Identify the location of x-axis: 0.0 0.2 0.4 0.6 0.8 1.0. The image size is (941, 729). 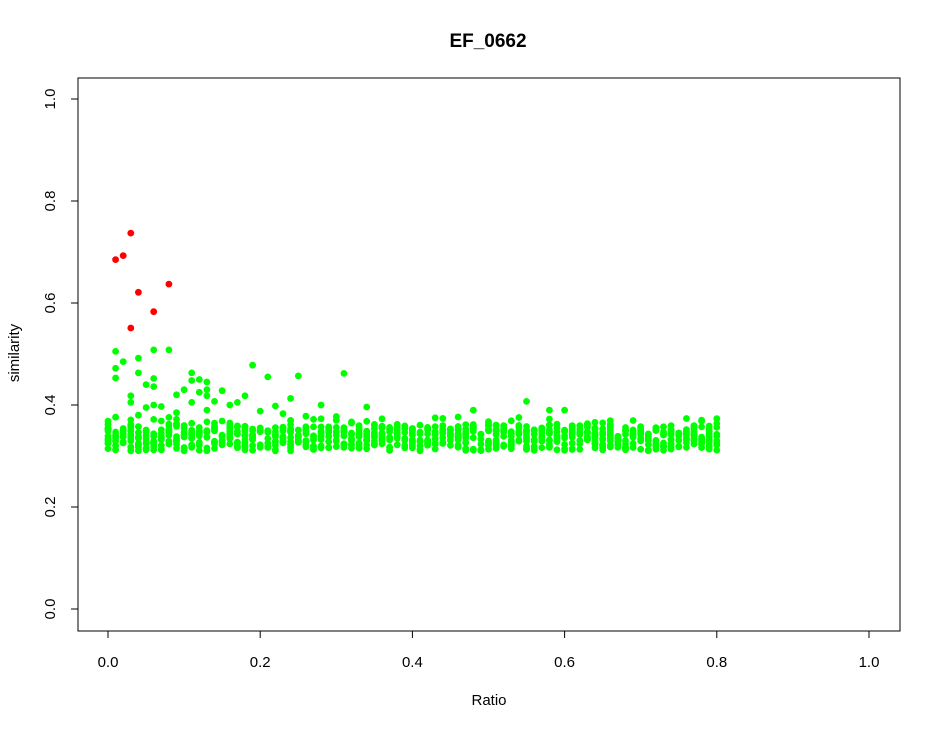
(488, 650).